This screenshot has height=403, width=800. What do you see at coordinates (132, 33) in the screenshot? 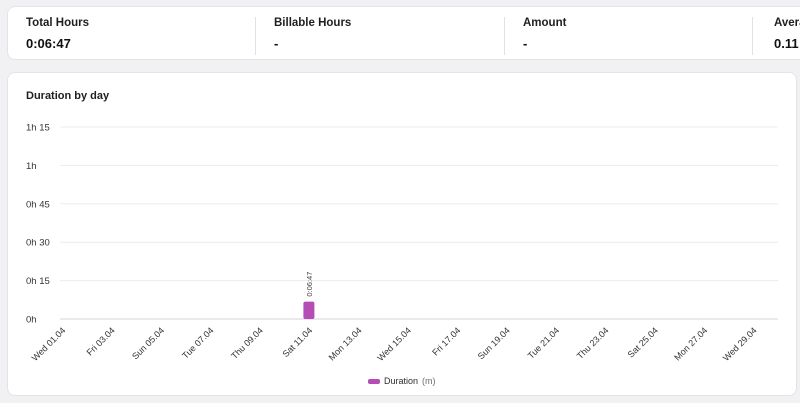
I see `stat-total-hours: Total Hours 0:06:47` at bounding box center [132, 33].